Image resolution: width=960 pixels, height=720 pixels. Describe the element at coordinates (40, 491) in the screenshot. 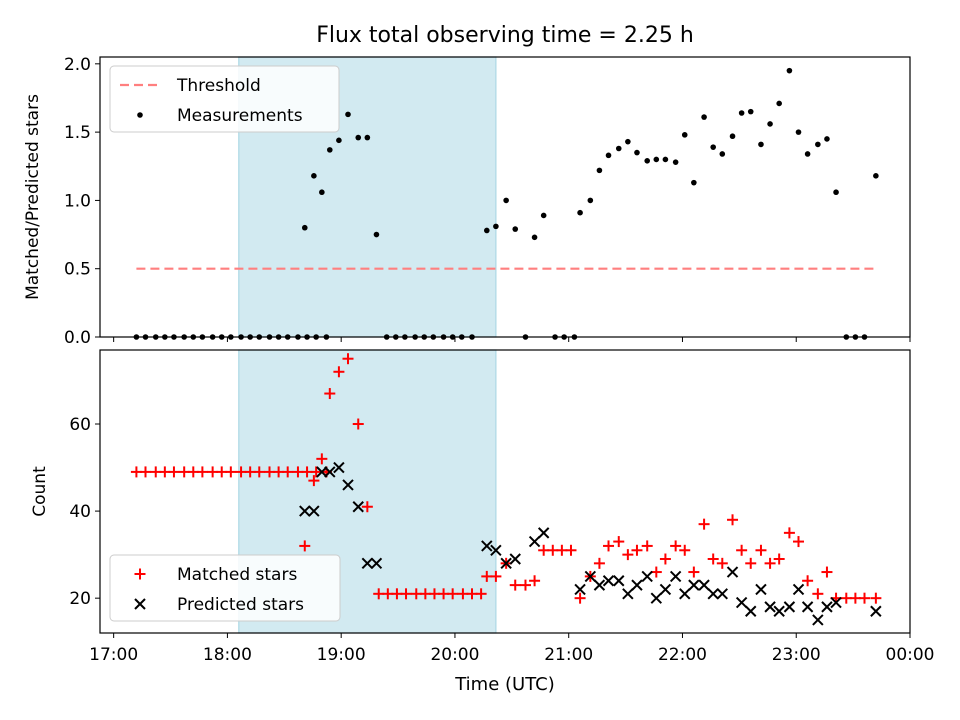

I see `y-axis-label: Count` at that location.